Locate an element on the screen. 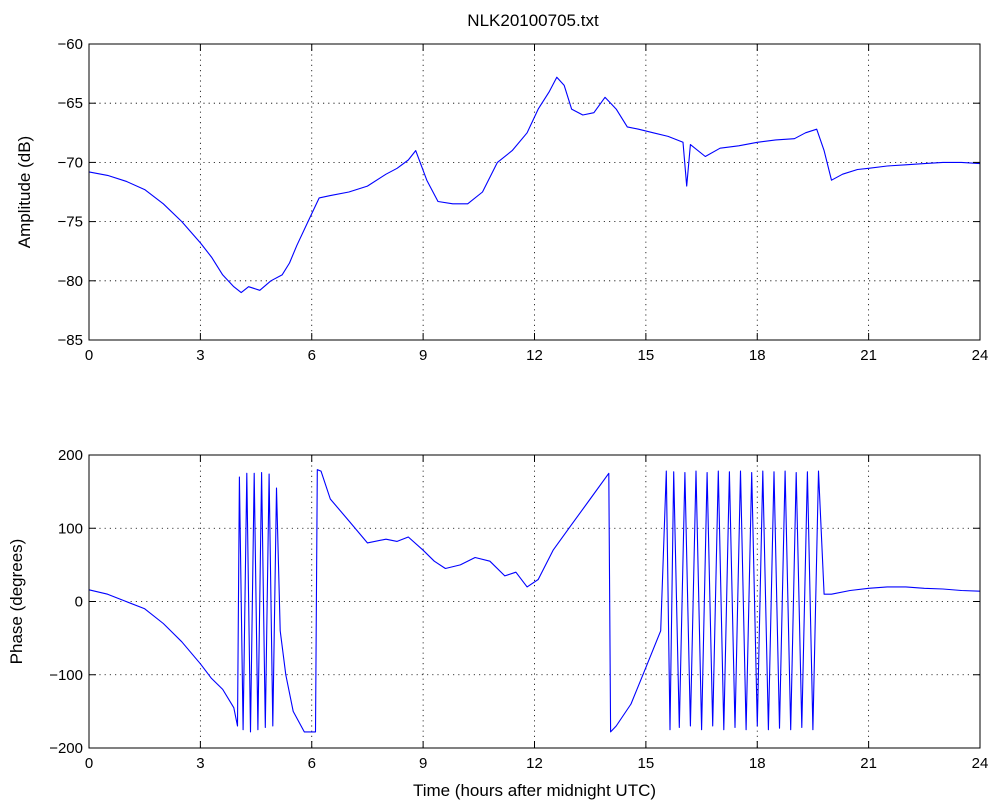 This screenshot has width=998, height=806. phase-x-tick-label: 12 is located at coordinates (534, 763).